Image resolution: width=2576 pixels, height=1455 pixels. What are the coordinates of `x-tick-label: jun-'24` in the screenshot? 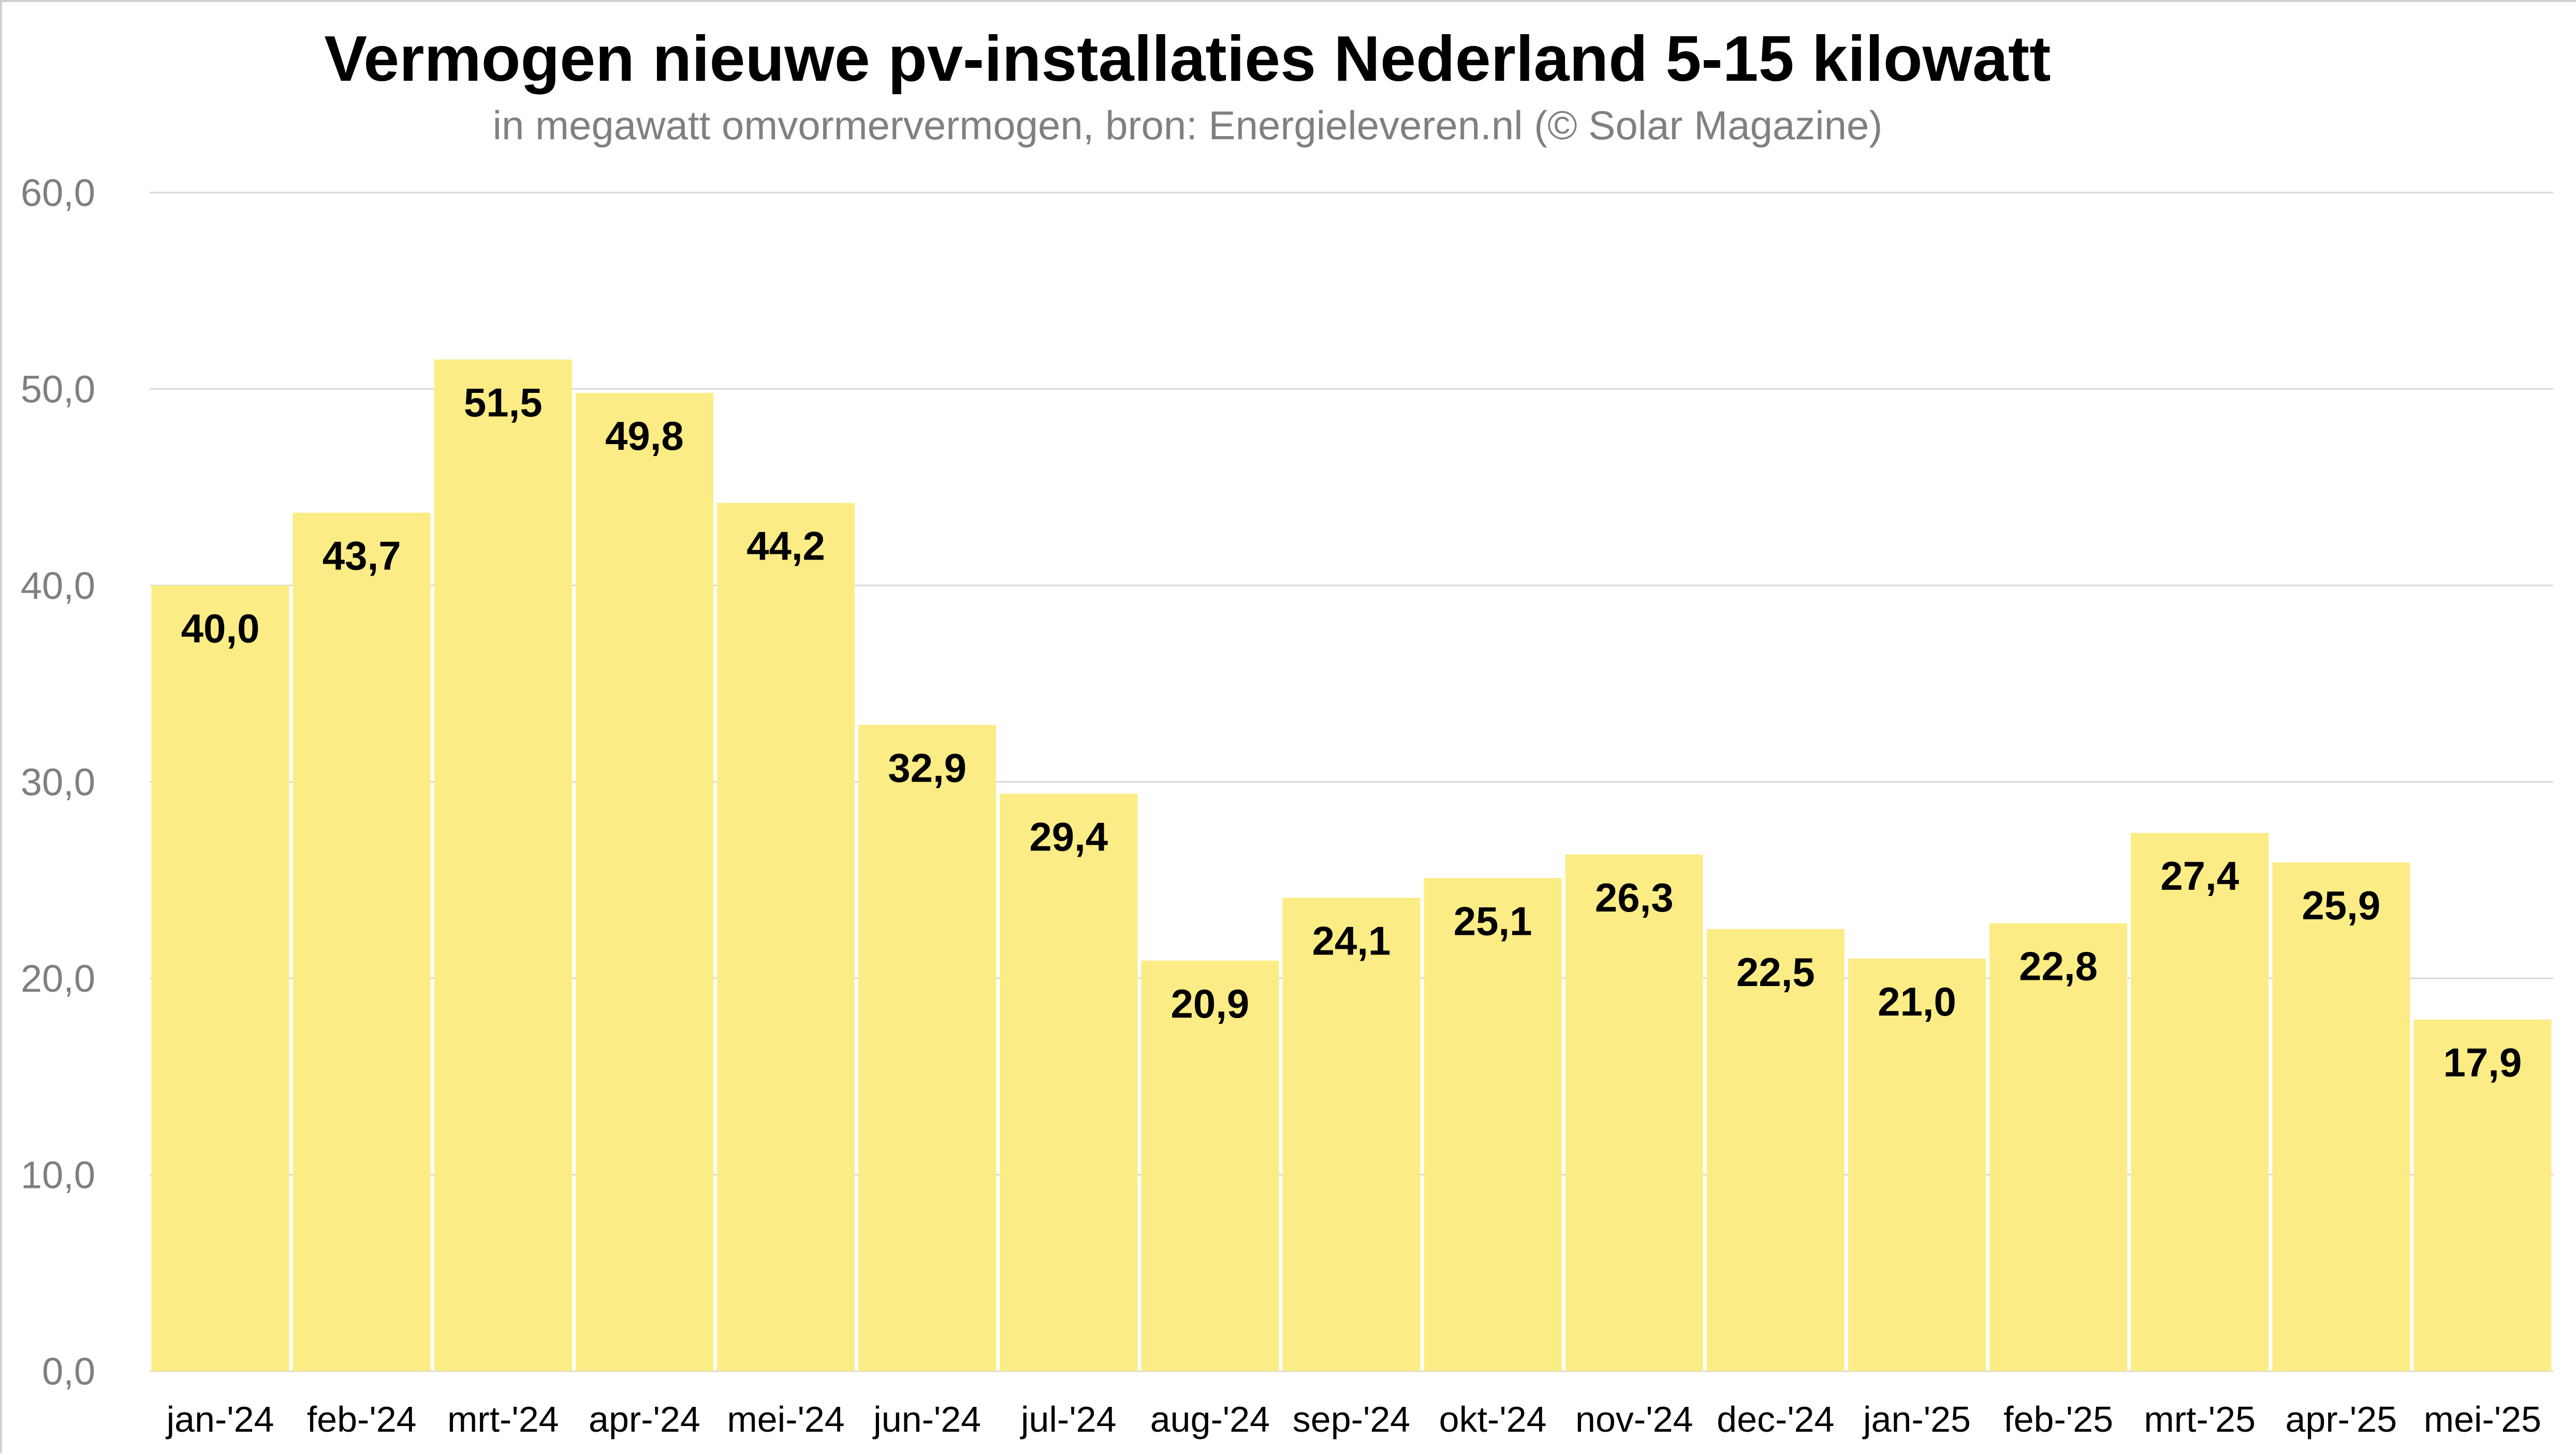 It's located at (927, 1419).